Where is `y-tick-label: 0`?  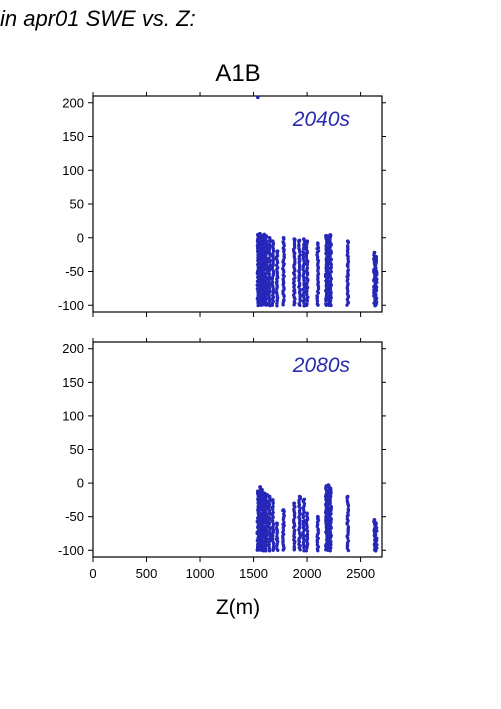 y-tick-label: 0 is located at coordinates (80, 237).